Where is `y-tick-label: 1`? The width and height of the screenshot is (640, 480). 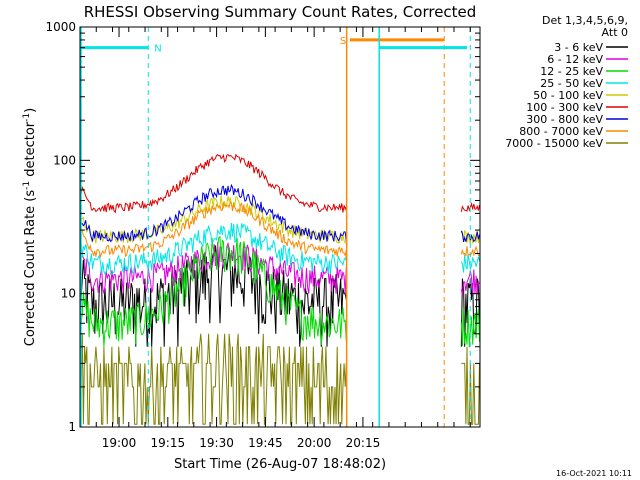 y-tick-label: 1 is located at coordinates (72, 427).